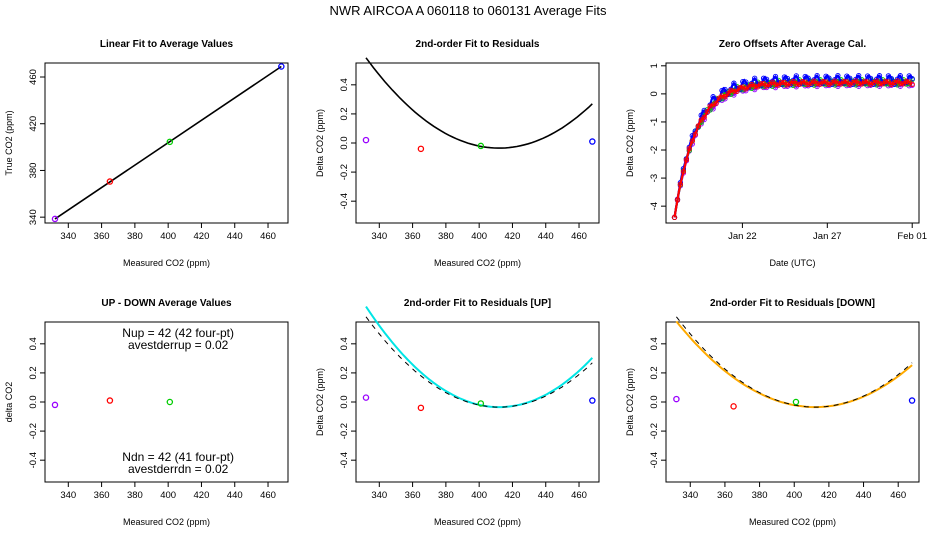 The height and width of the screenshot is (540, 936). Describe the element at coordinates (654, 178) in the screenshot. I see `y-tick-label: -3` at that location.